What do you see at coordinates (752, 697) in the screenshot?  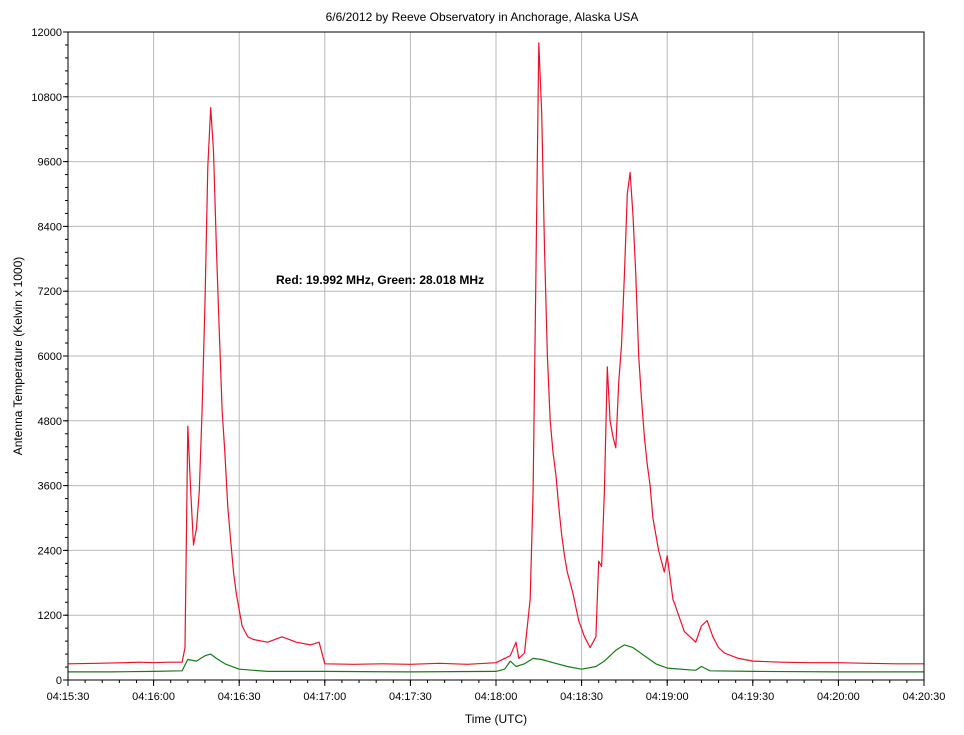 I see `x-tick-label: 04:19:30` at bounding box center [752, 697].